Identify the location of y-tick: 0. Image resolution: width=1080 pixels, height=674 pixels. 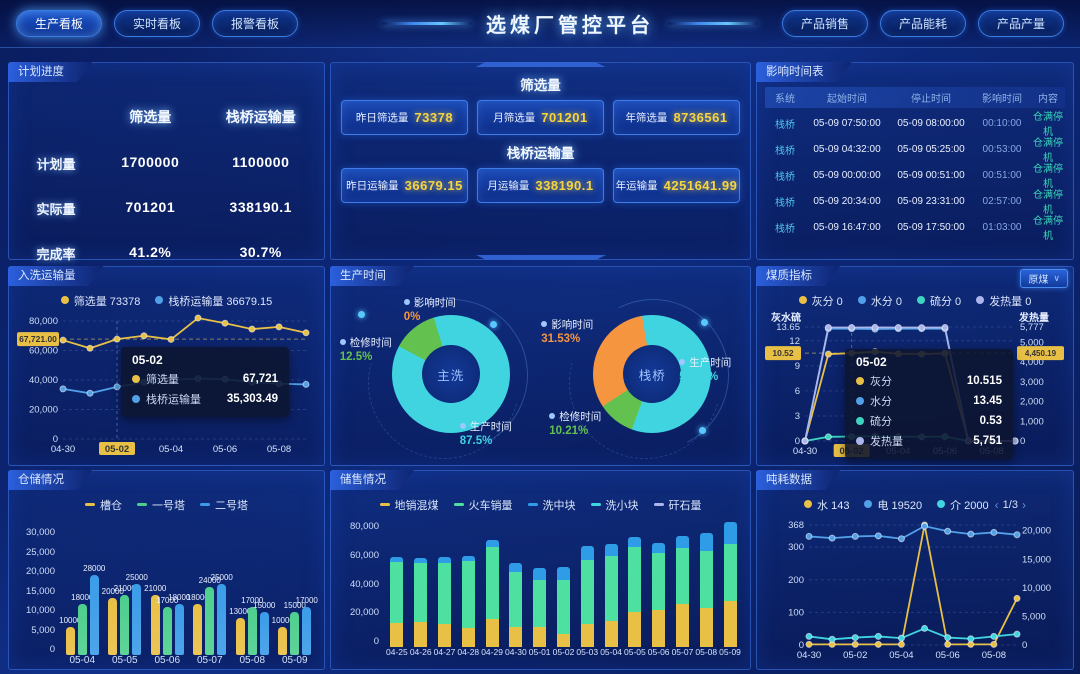
(376, 641).